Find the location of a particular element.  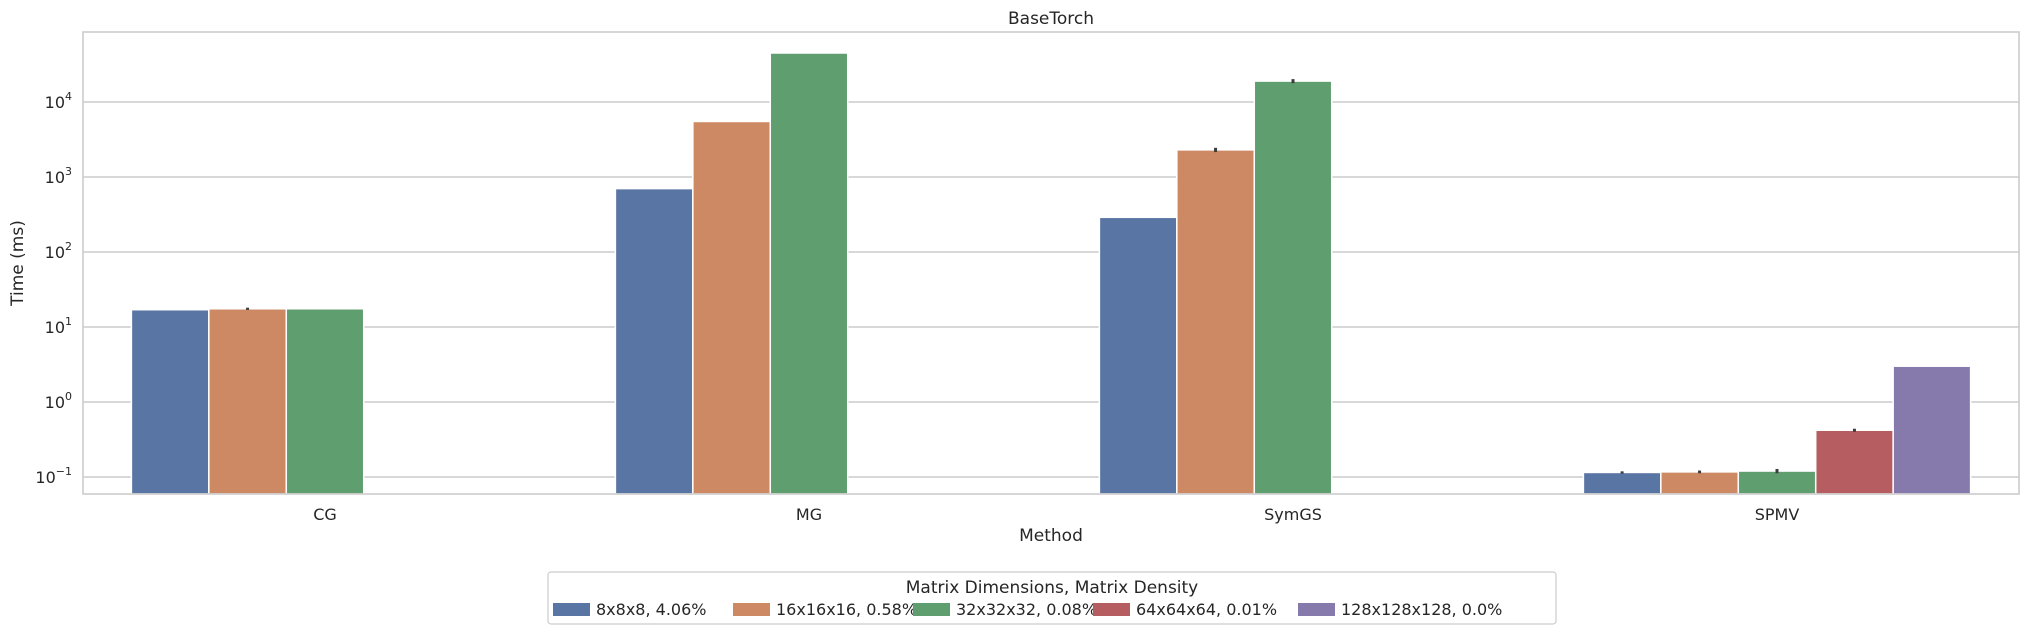

chart-title: BaseTorch is located at coordinates (1051, 19).